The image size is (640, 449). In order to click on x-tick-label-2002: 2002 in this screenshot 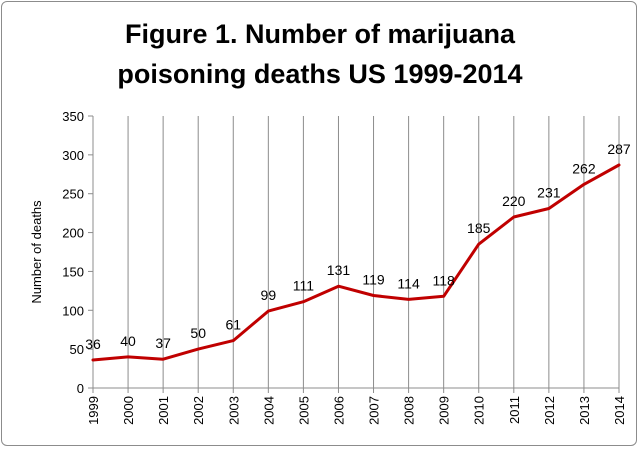, I will do `click(198, 410)`.